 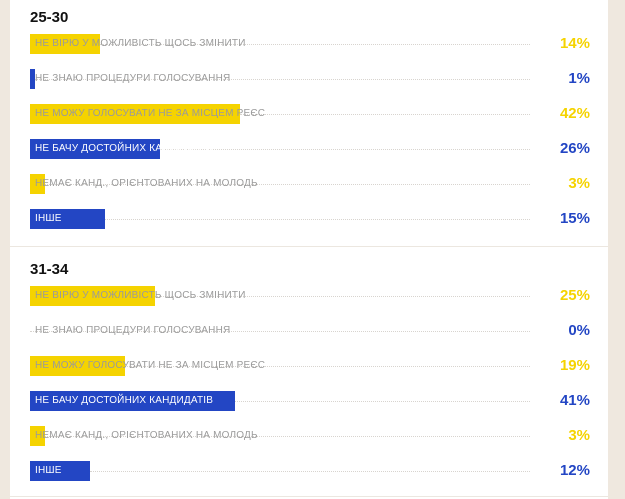 I want to click on bar-value: 1%, so click(x=579, y=78).